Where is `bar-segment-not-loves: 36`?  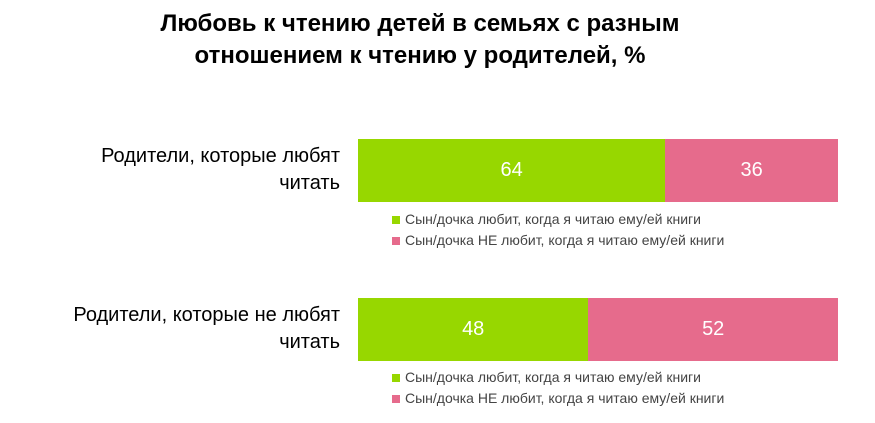
bar-segment-not-loves: 36 is located at coordinates (751, 170).